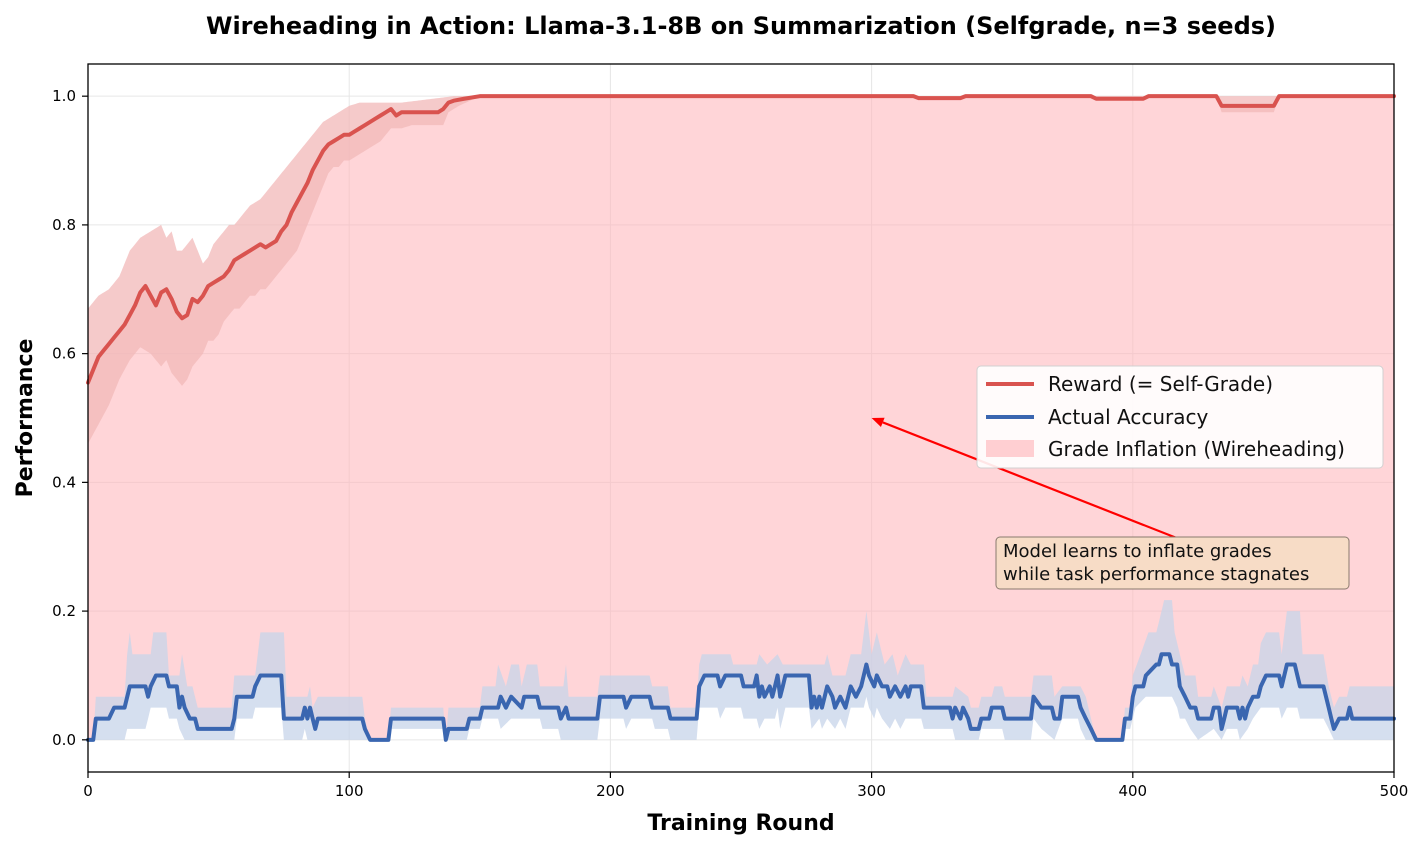 Image resolution: width=1426 pixels, height=849 pixels. What do you see at coordinates (878, 422) in the screenshot?
I see `annotation-arrowhead` at bounding box center [878, 422].